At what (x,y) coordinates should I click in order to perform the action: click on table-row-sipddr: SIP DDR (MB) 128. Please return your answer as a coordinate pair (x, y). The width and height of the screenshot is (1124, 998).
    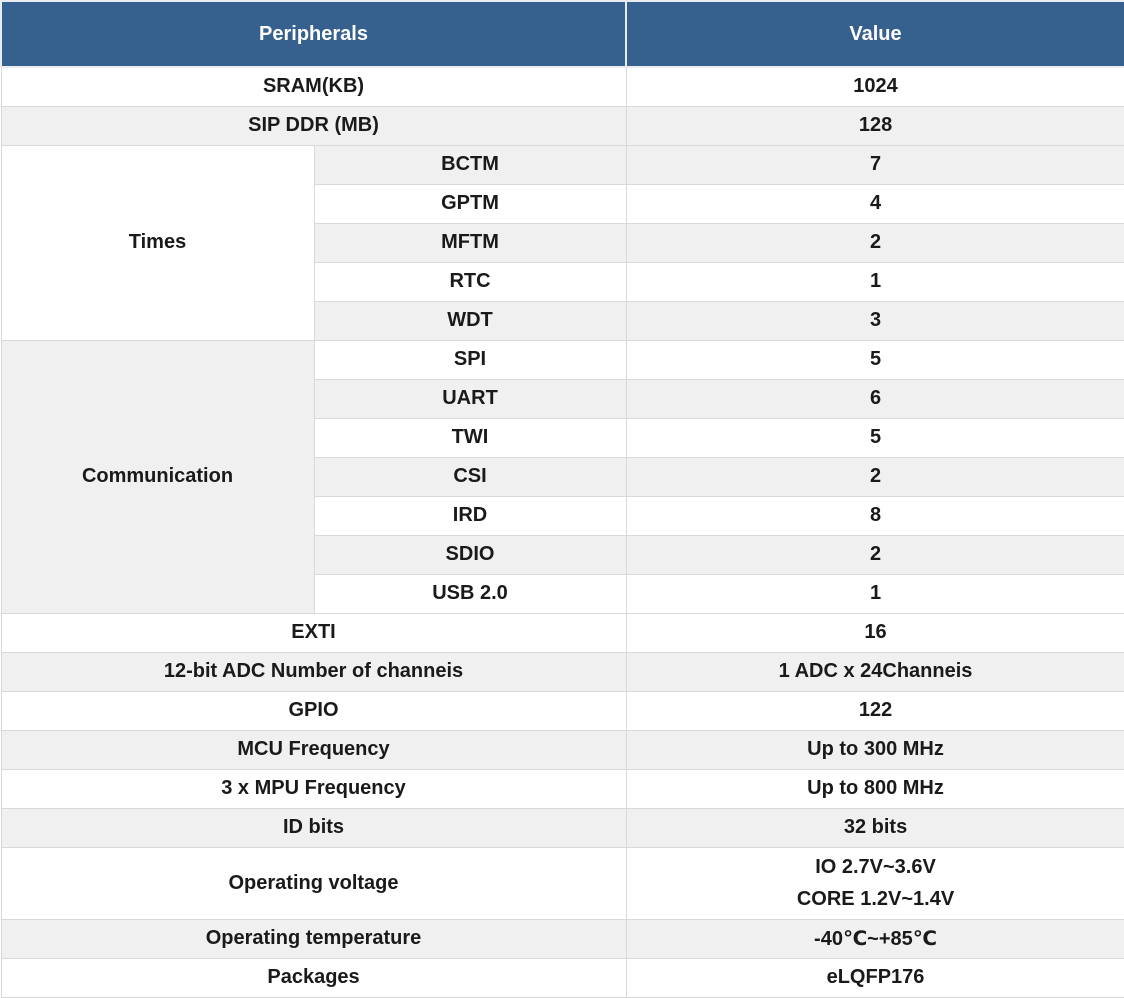
    Looking at the image, I should click on (562, 125).